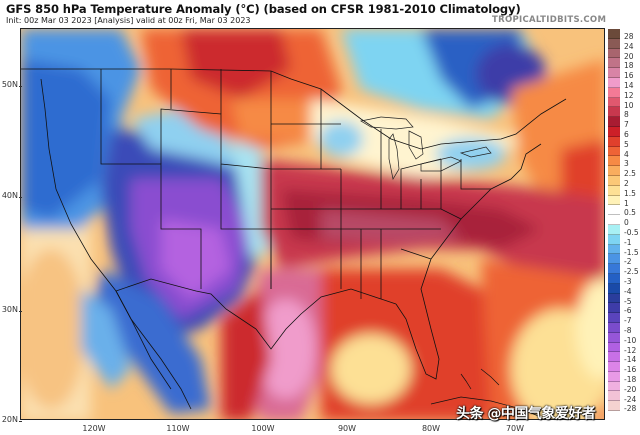 This screenshot has width=640, height=435. Describe the element at coordinates (631, 232) in the screenshot. I see `colorbar-label: -0.5` at that location.